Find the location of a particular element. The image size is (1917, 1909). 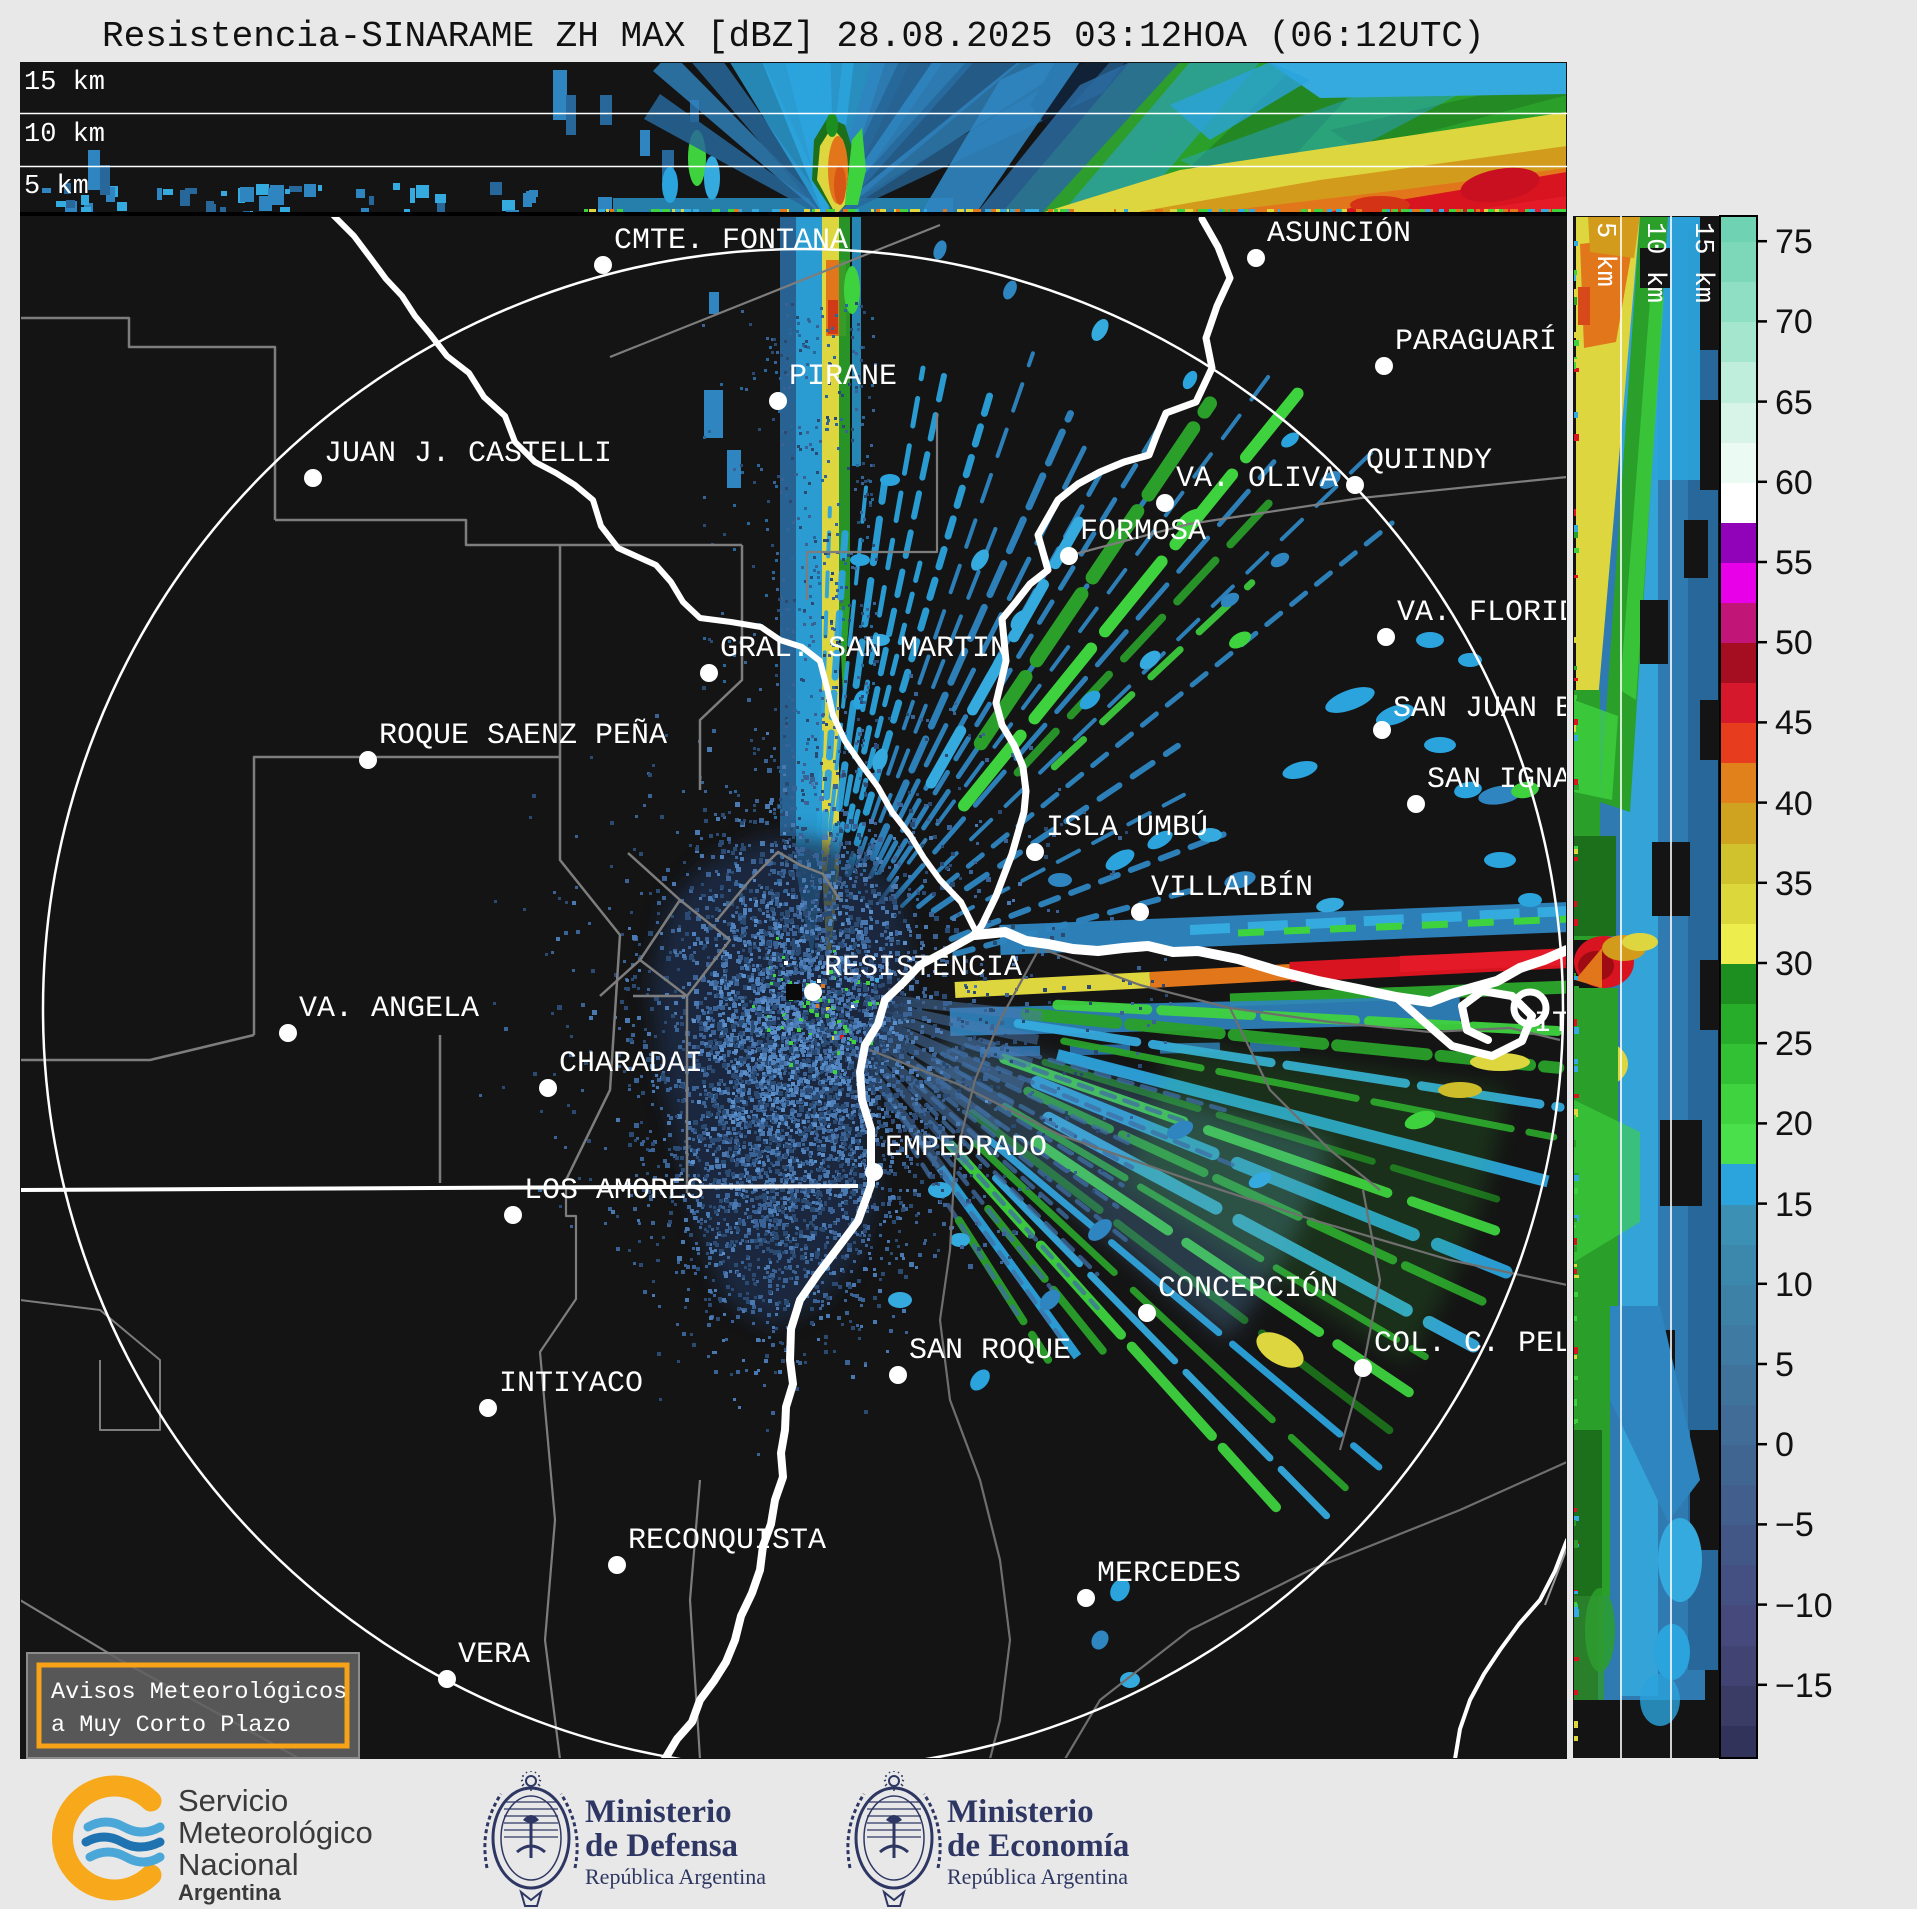

svg-text: FORMOSA is located at coordinates (1143, 532).